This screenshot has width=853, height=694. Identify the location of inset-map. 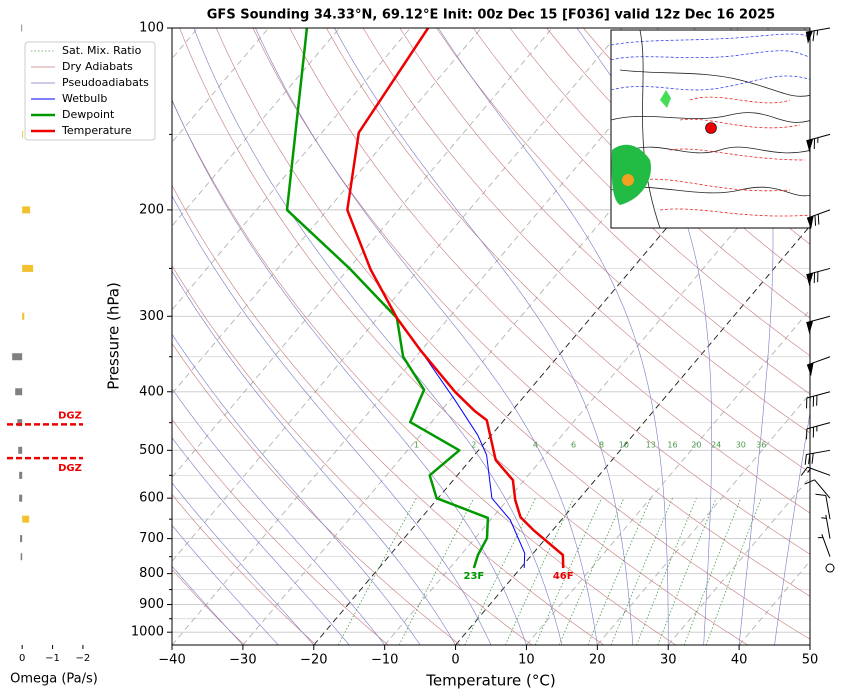
(710, 129).